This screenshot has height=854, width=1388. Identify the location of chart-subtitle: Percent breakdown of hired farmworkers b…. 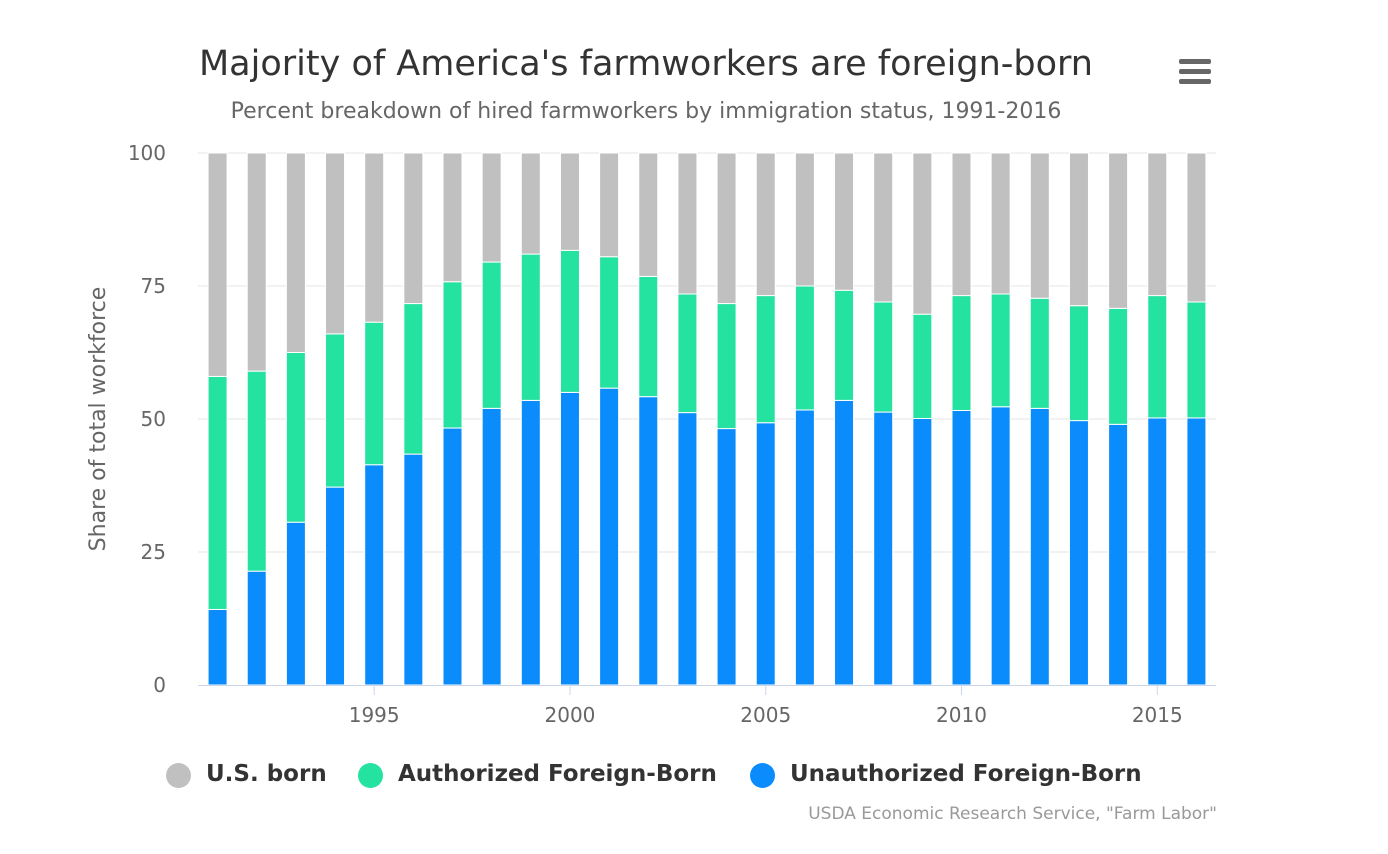
(646, 111).